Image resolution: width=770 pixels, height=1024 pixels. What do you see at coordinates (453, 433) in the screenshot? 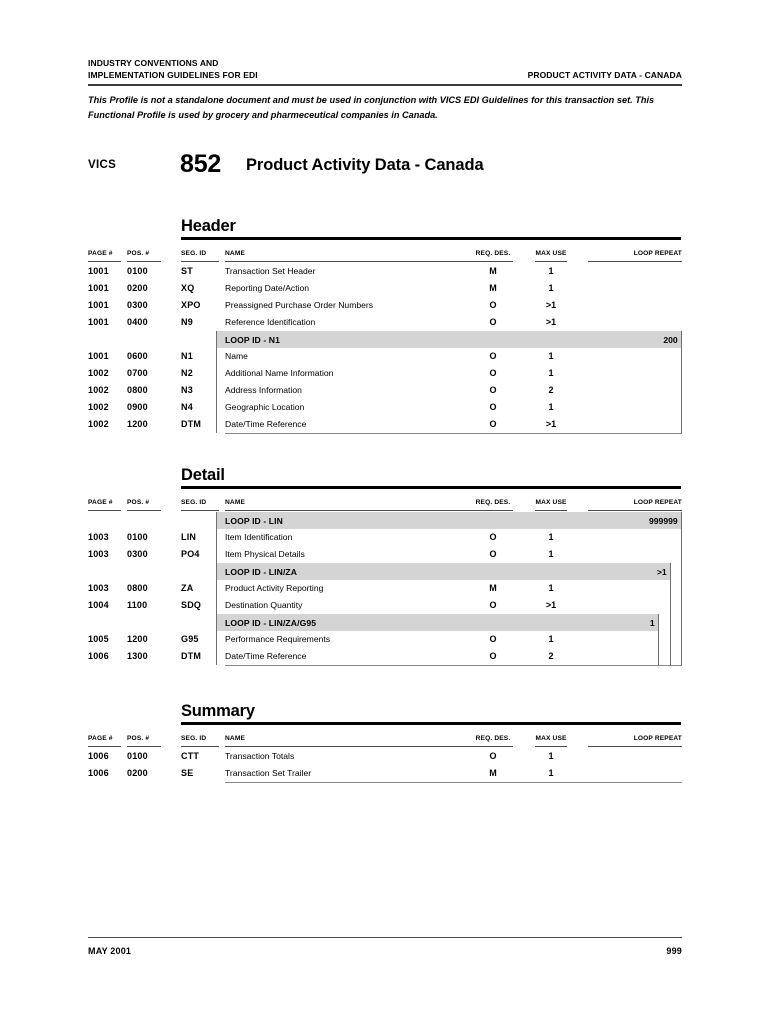
I see `table-bottom-rule` at bounding box center [453, 433].